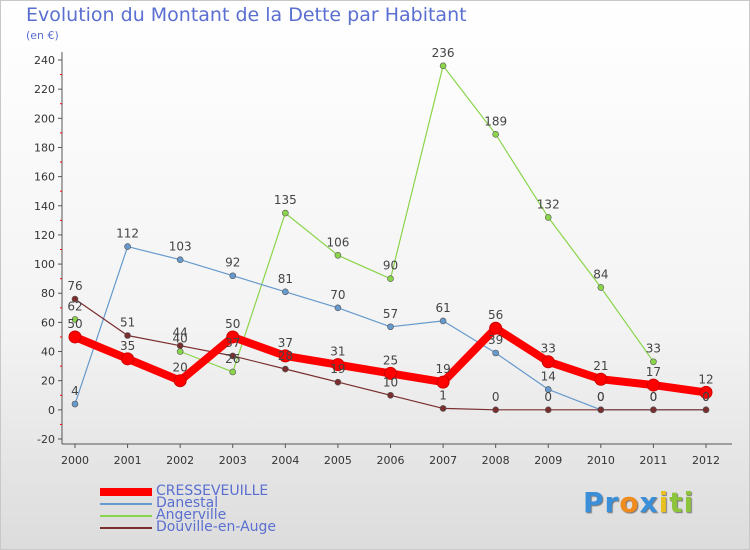 Image resolution: width=750 pixels, height=550 pixels. I want to click on x-tick-label: 2000, so click(75, 460).